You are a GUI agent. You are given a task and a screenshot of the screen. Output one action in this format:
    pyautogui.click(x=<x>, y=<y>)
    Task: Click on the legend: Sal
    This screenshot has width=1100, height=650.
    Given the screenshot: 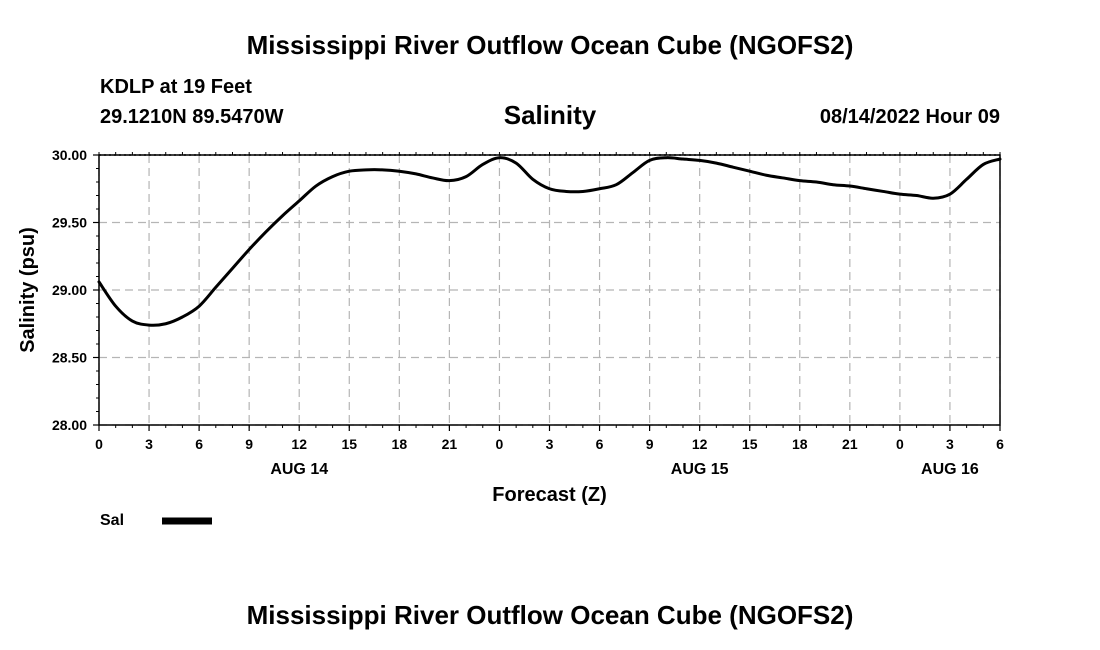 What is the action you would take?
    pyautogui.click(x=156, y=520)
    